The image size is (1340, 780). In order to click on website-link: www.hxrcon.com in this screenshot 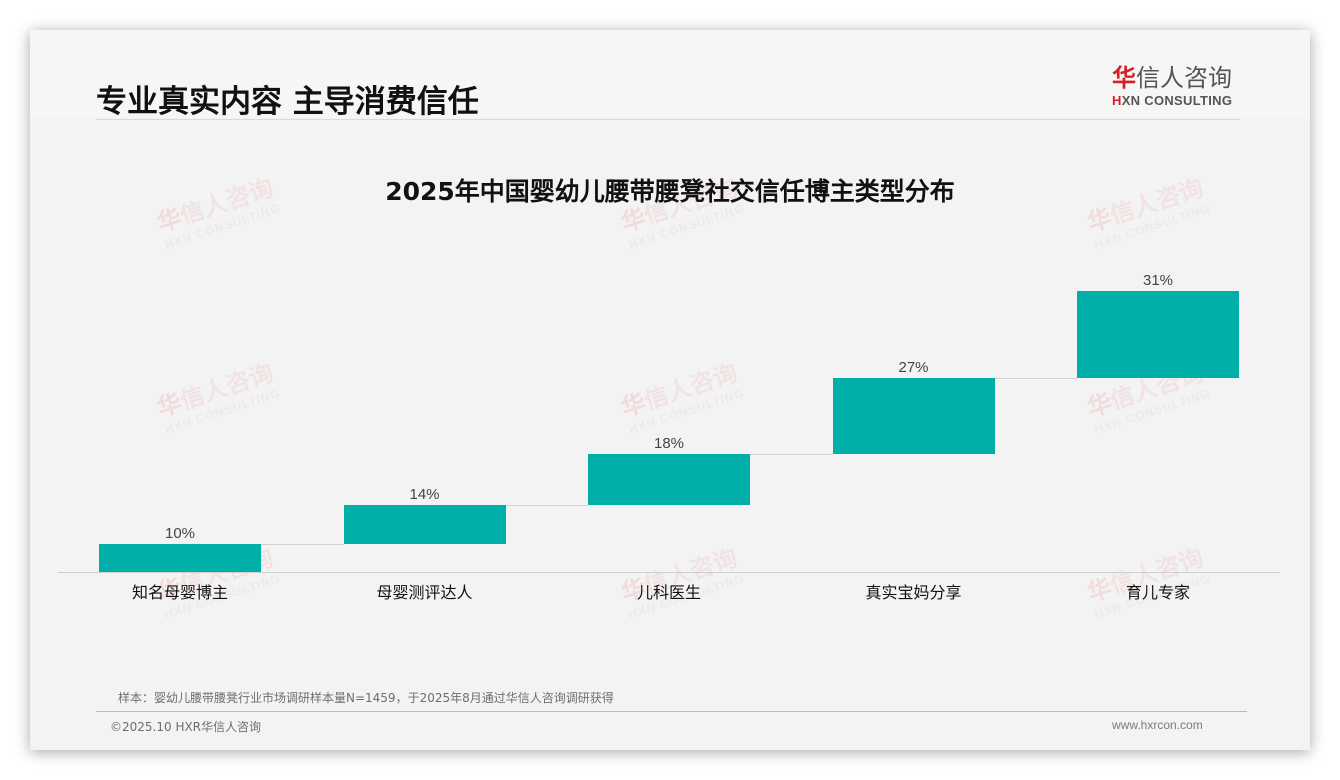, I will do `click(1157, 725)`.